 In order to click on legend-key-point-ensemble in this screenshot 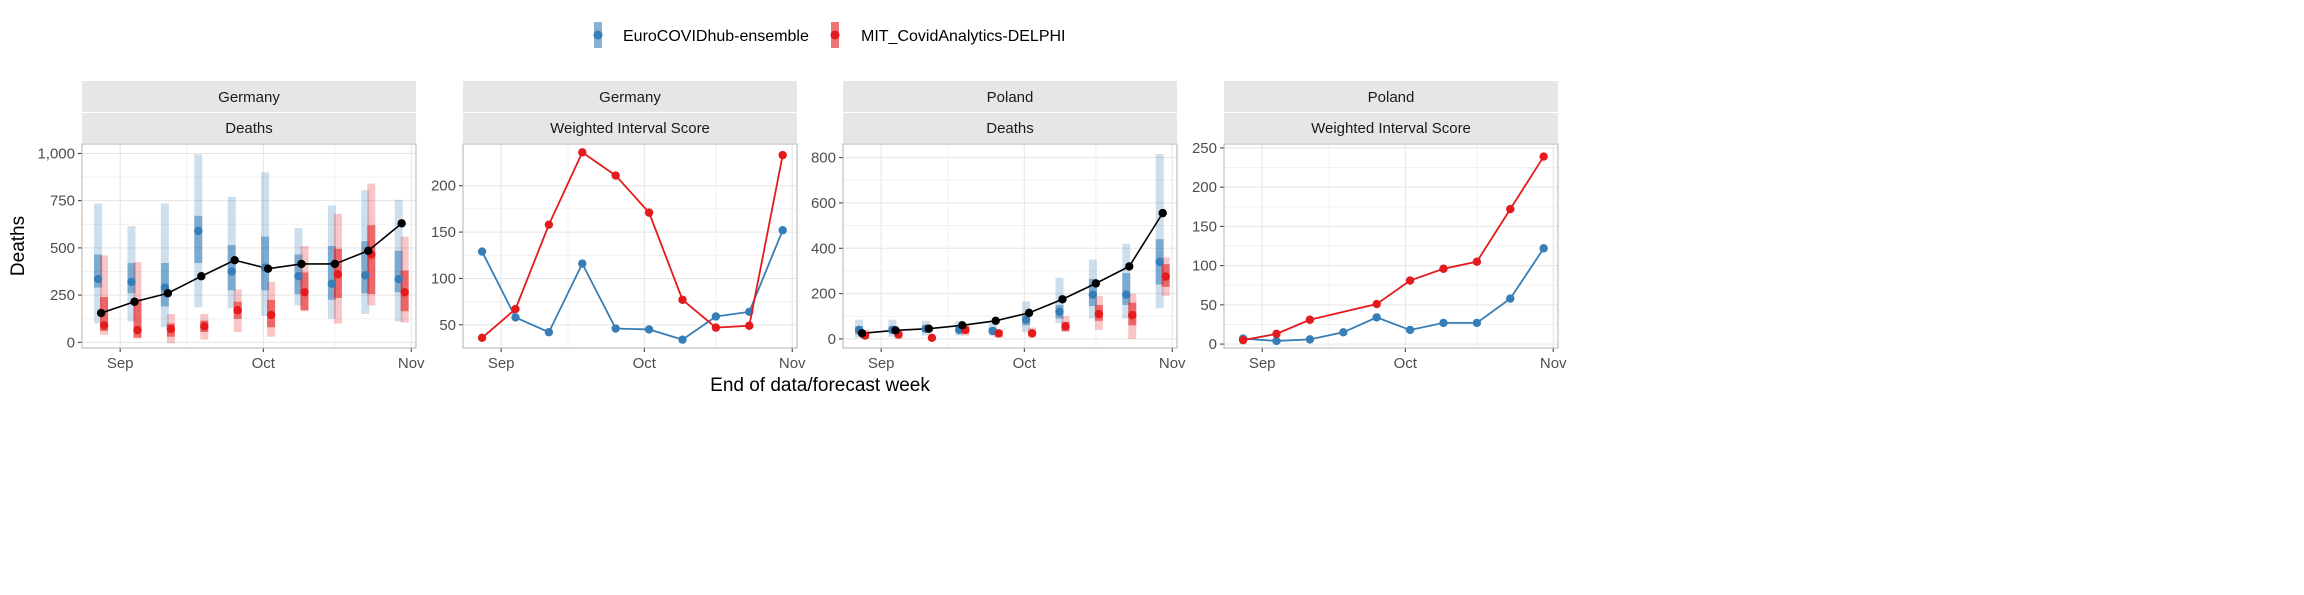, I will do `click(598, 35)`.